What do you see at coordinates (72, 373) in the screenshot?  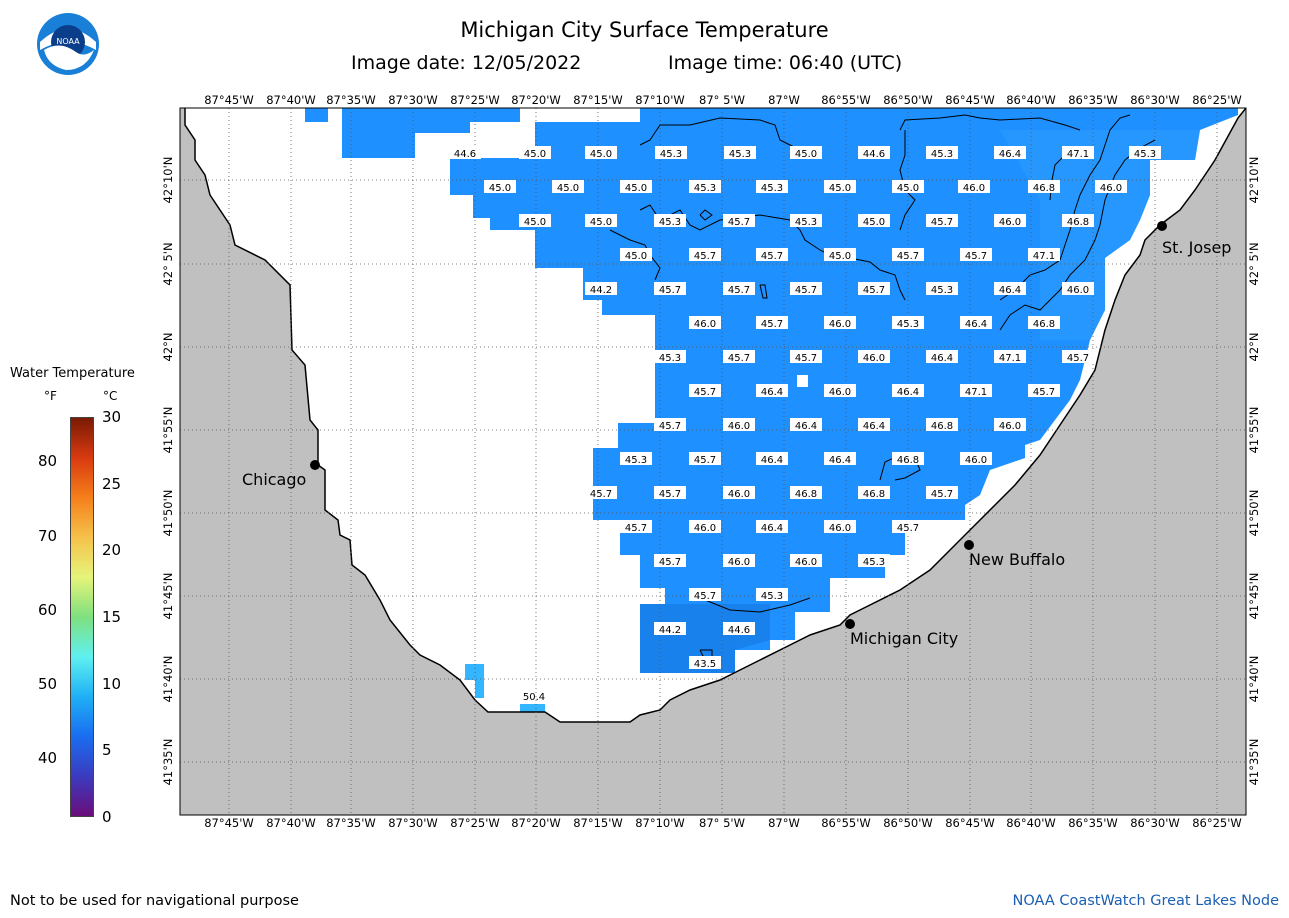 I see `legend-title: Water Temperature` at bounding box center [72, 373].